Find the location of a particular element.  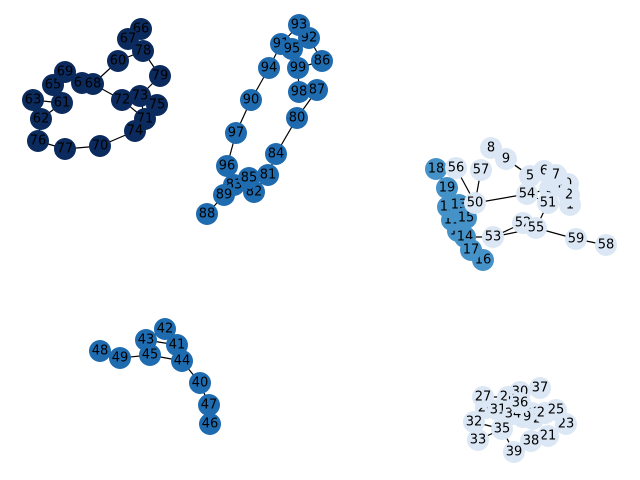

node-47: 47 is located at coordinates (209, 405).